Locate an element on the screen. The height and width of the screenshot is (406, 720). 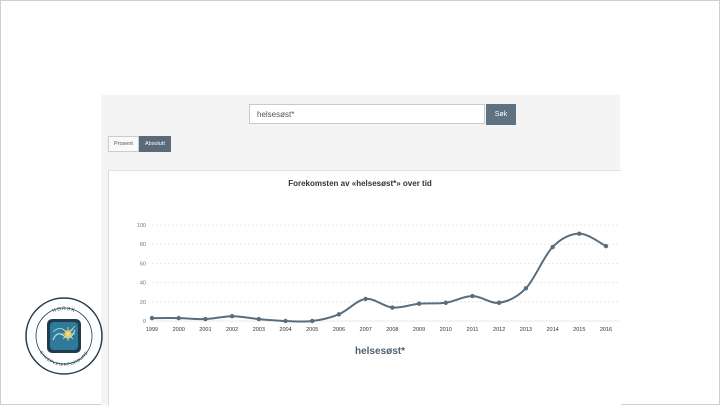
y-tick-label: 0 is located at coordinates (144, 322).